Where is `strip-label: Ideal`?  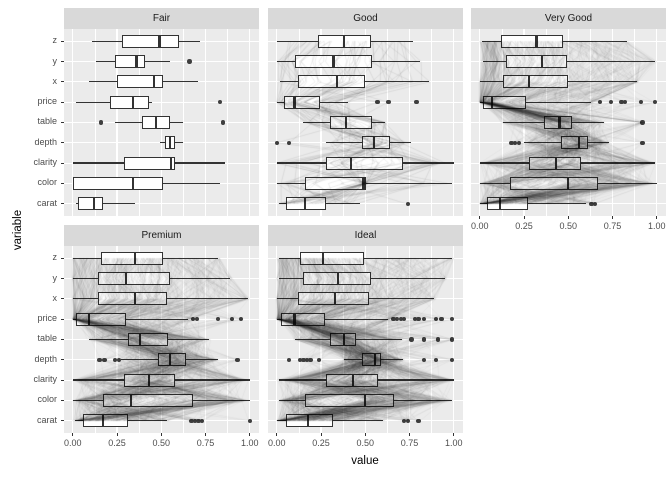
strip-label: Ideal is located at coordinates (365, 235).